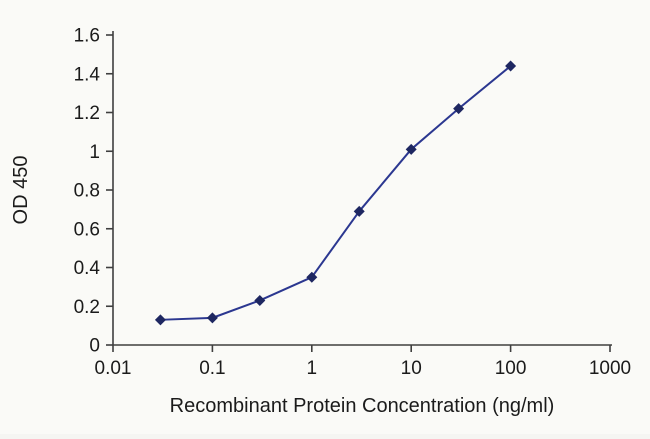 This screenshot has width=650, height=439. What do you see at coordinates (87, 229) in the screenshot?
I see `y-tick-label: 0.6` at bounding box center [87, 229].